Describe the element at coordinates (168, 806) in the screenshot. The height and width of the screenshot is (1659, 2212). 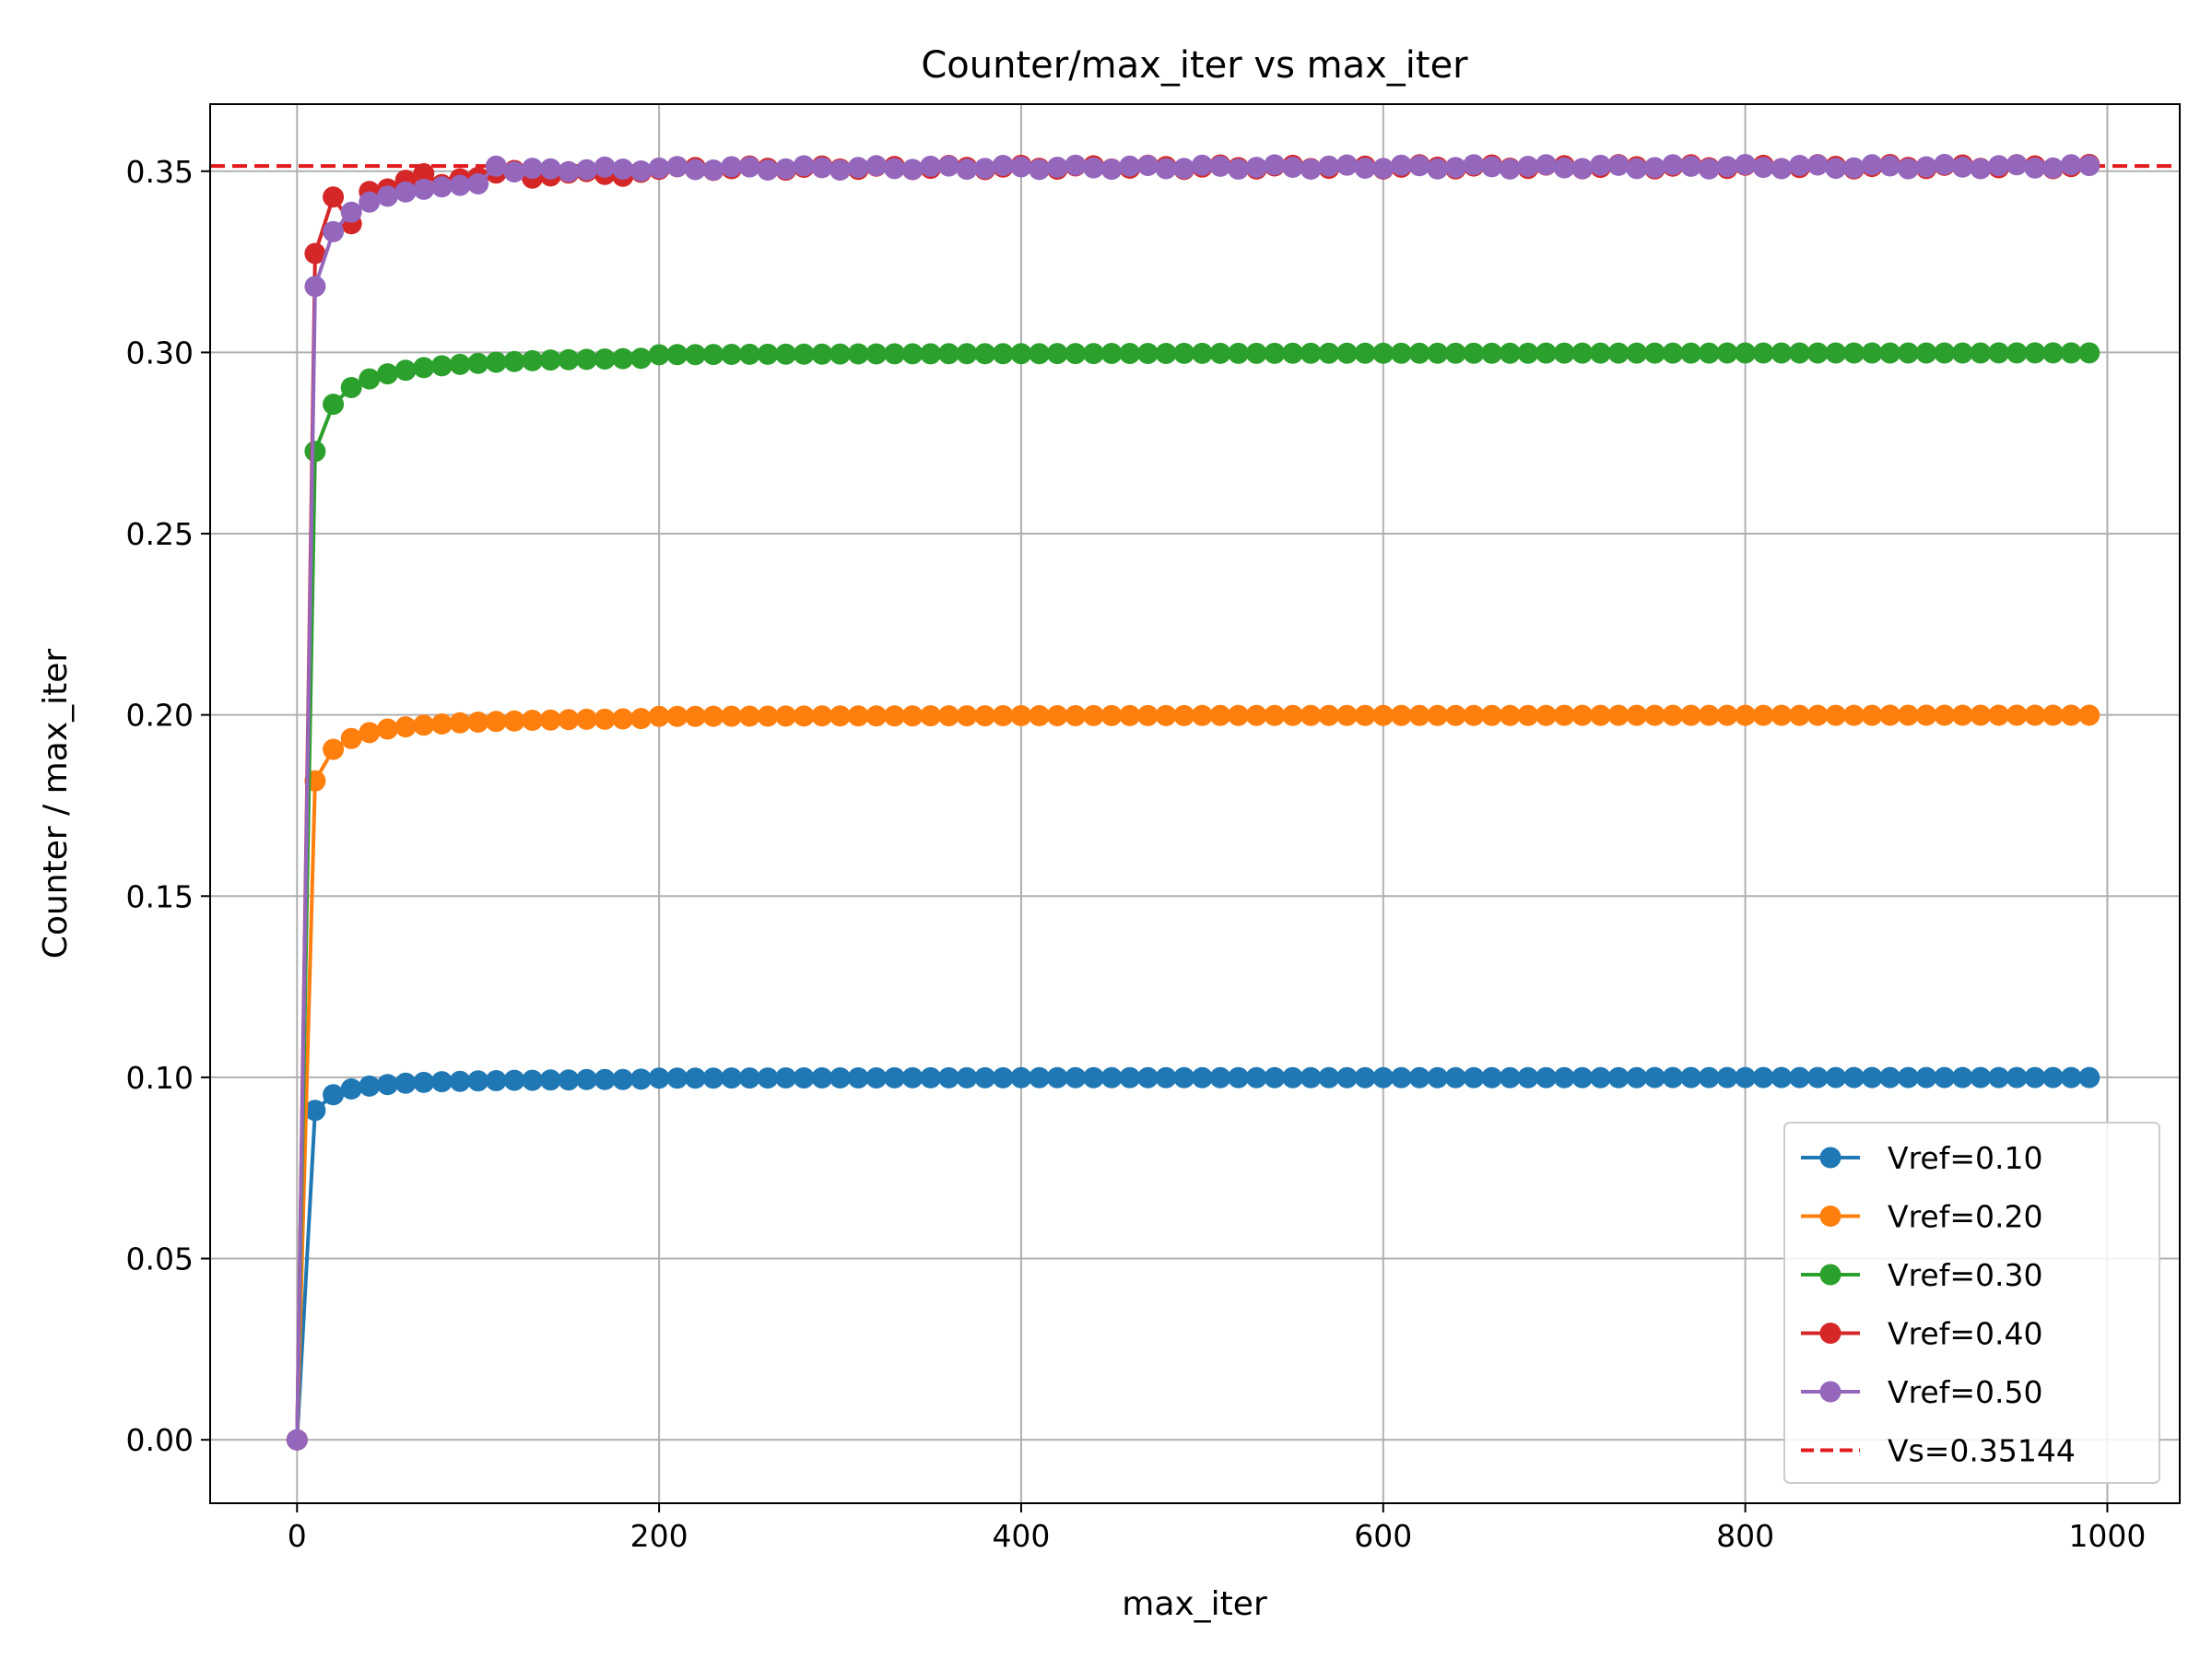
I see `y-axis-ticks: 0.00 0.05 0.10 0.15 0.20 0.25 0.30 0.35` at that location.